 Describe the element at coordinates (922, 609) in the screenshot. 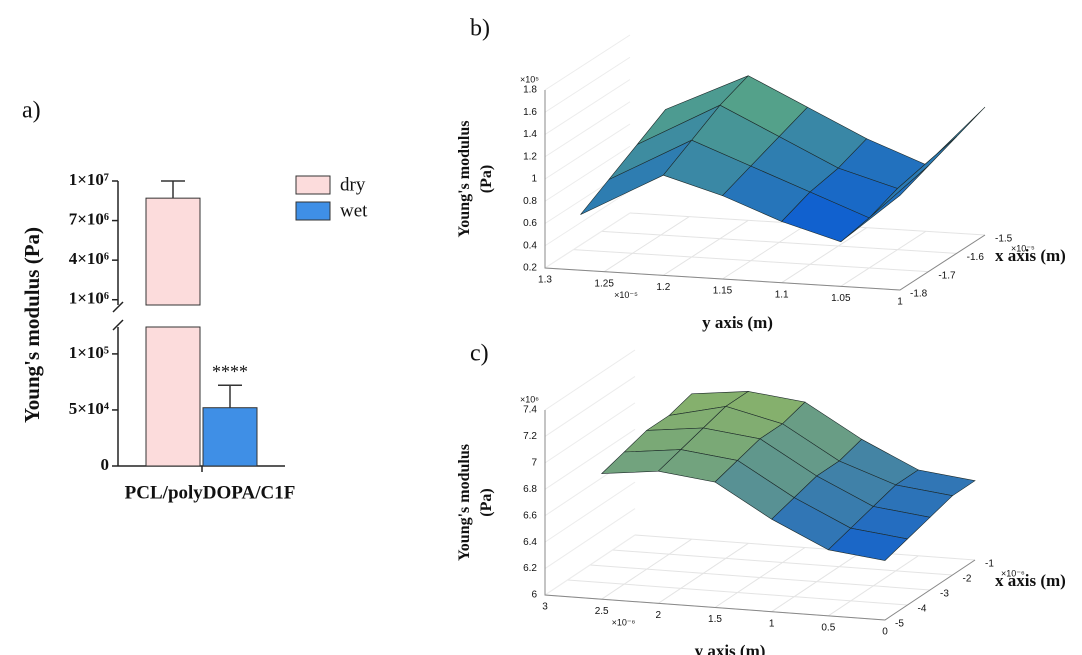

I see `x-tick-label: -4` at that location.